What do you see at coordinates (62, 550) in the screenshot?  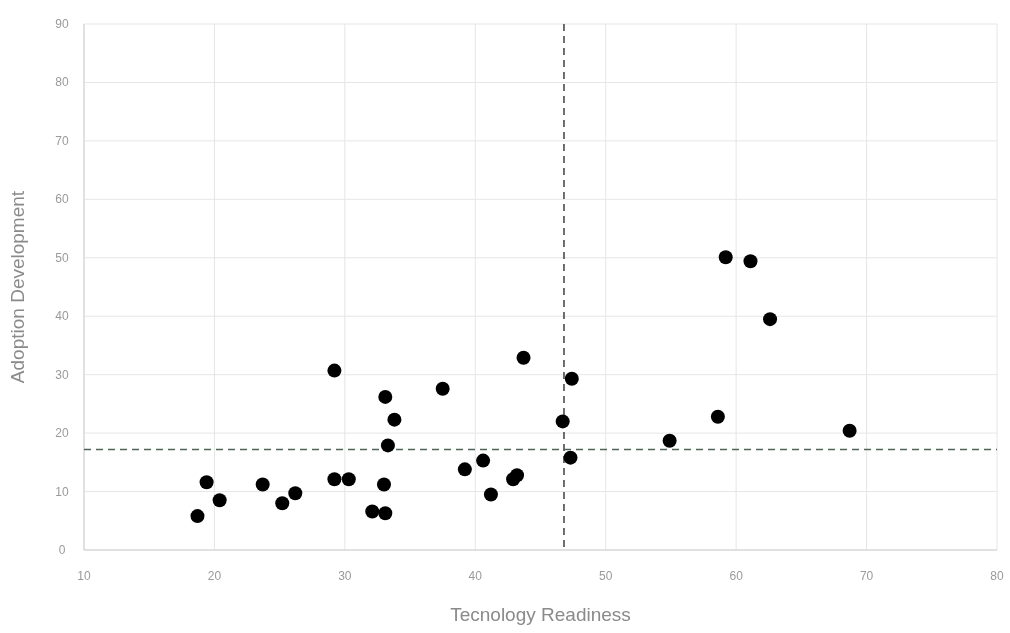 I see `y-tick-label: 0` at bounding box center [62, 550].